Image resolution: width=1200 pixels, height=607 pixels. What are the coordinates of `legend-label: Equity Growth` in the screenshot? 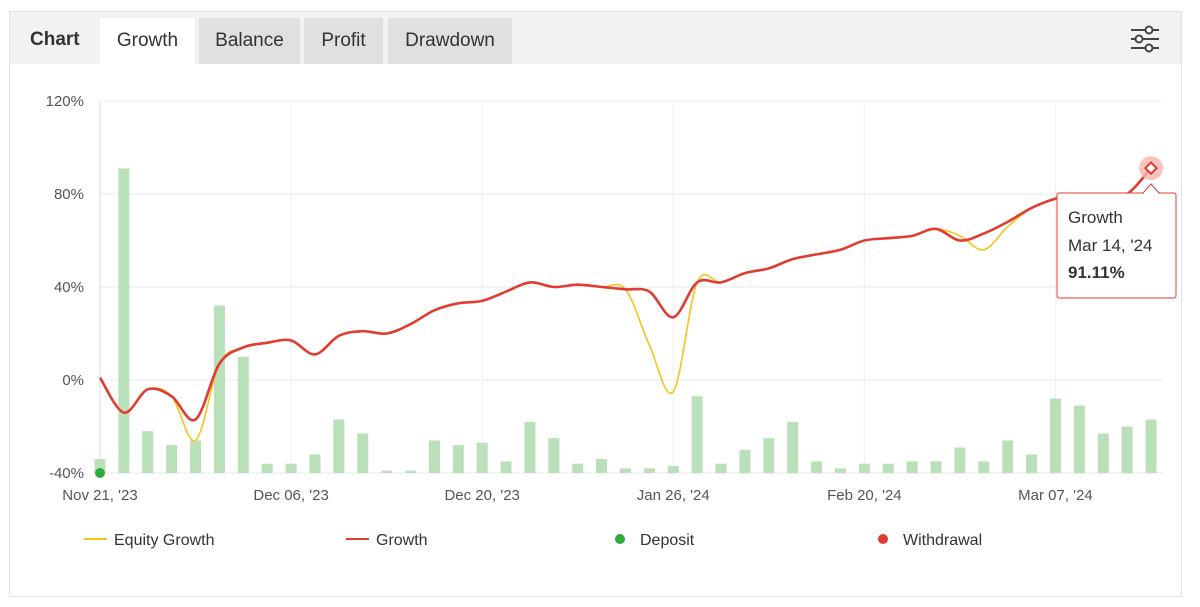 It's located at (164, 540).